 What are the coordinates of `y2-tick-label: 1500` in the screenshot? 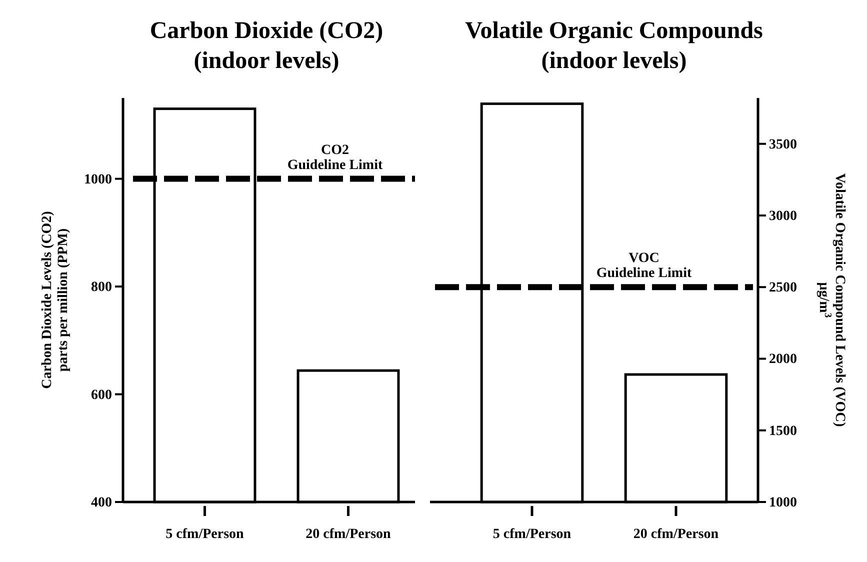 It's located at (783, 431).